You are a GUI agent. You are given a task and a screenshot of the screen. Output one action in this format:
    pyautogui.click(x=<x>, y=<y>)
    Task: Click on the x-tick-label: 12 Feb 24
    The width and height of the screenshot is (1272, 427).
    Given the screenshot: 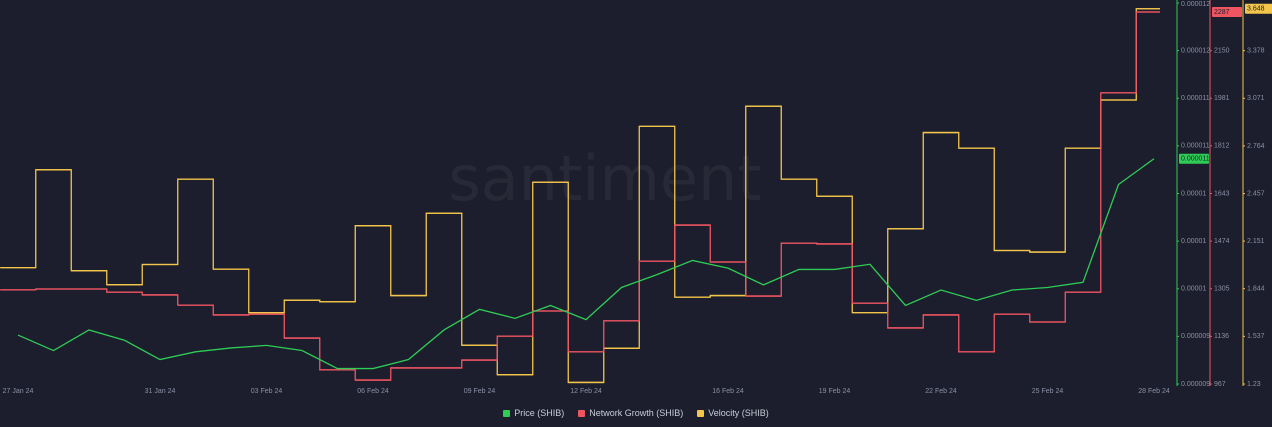 What is the action you would take?
    pyautogui.click(x=586, y=391)
    